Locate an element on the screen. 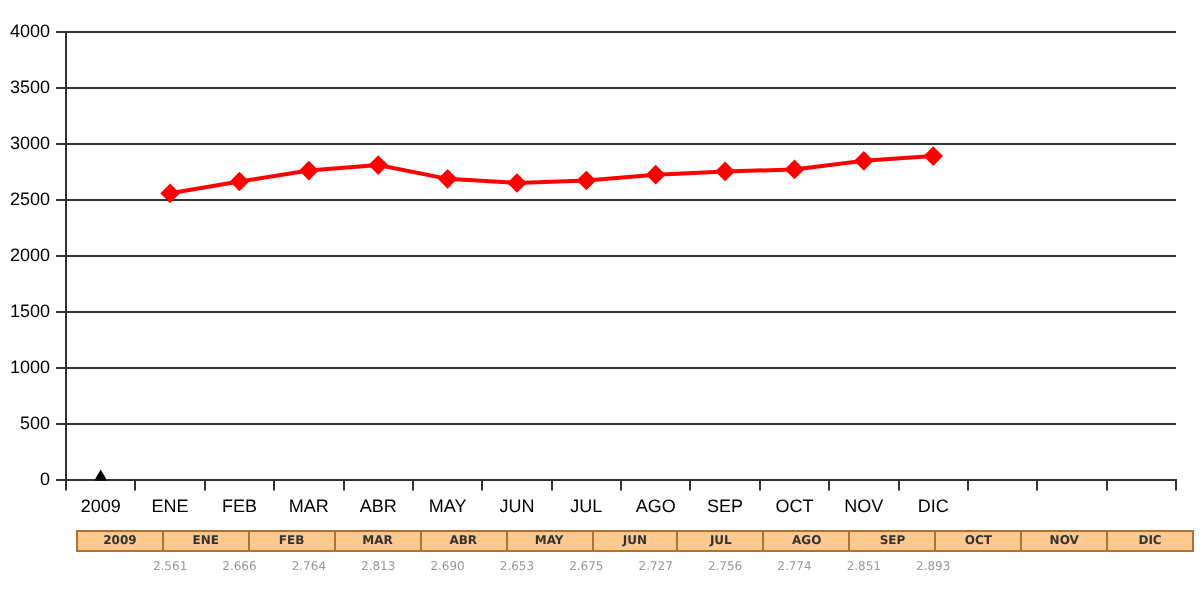 The width and height of the screenshot is (1200, 600). x-tick-label: JUN is located at coordinates (517, 506).